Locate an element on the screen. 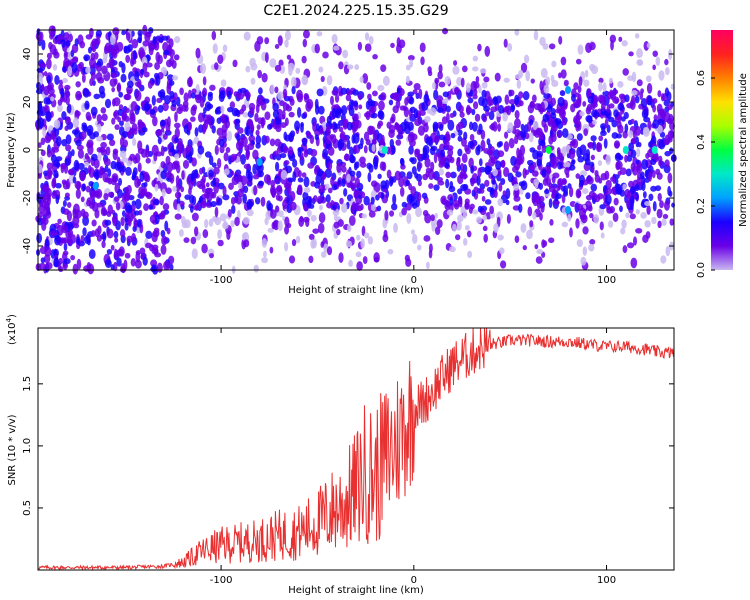  colorbar-tick-label: 0.4 is located at coordinates (701, 142).